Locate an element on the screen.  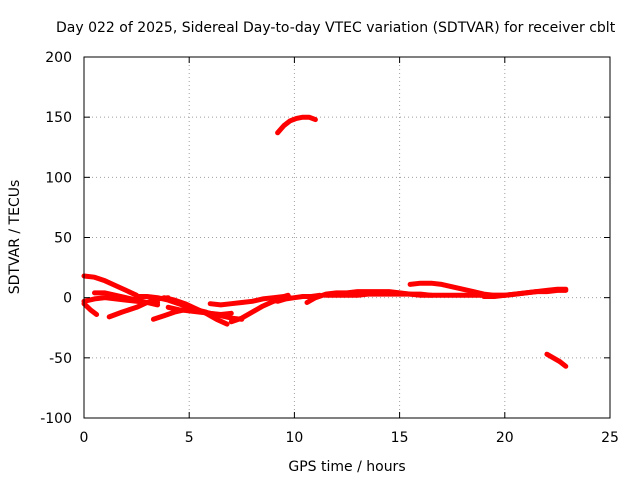
y-tick-label: 200 is located at coordinates (58, 58).